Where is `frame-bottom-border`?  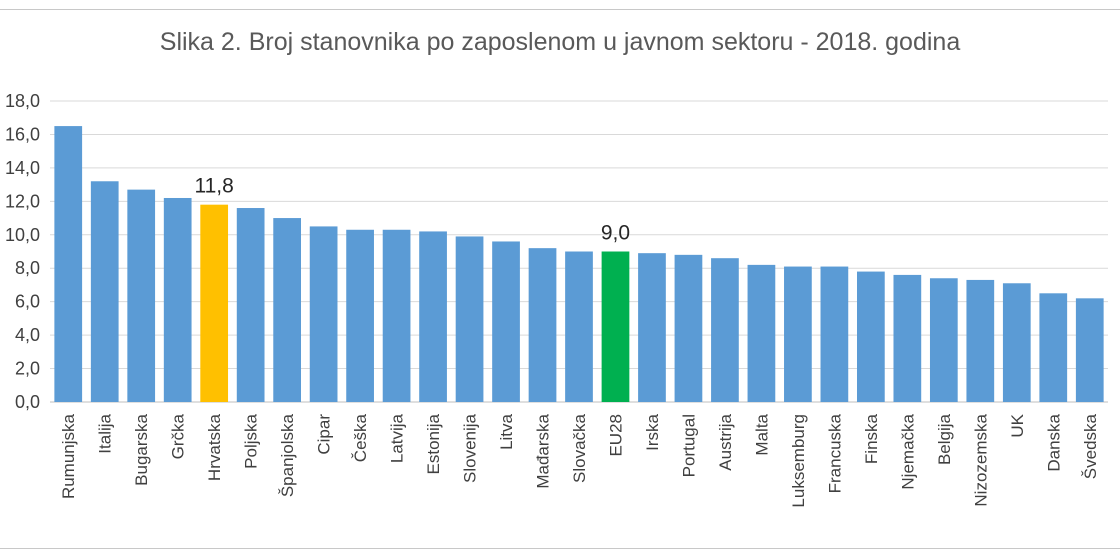
frame-bottom-border is located at coordinates (560, 548).